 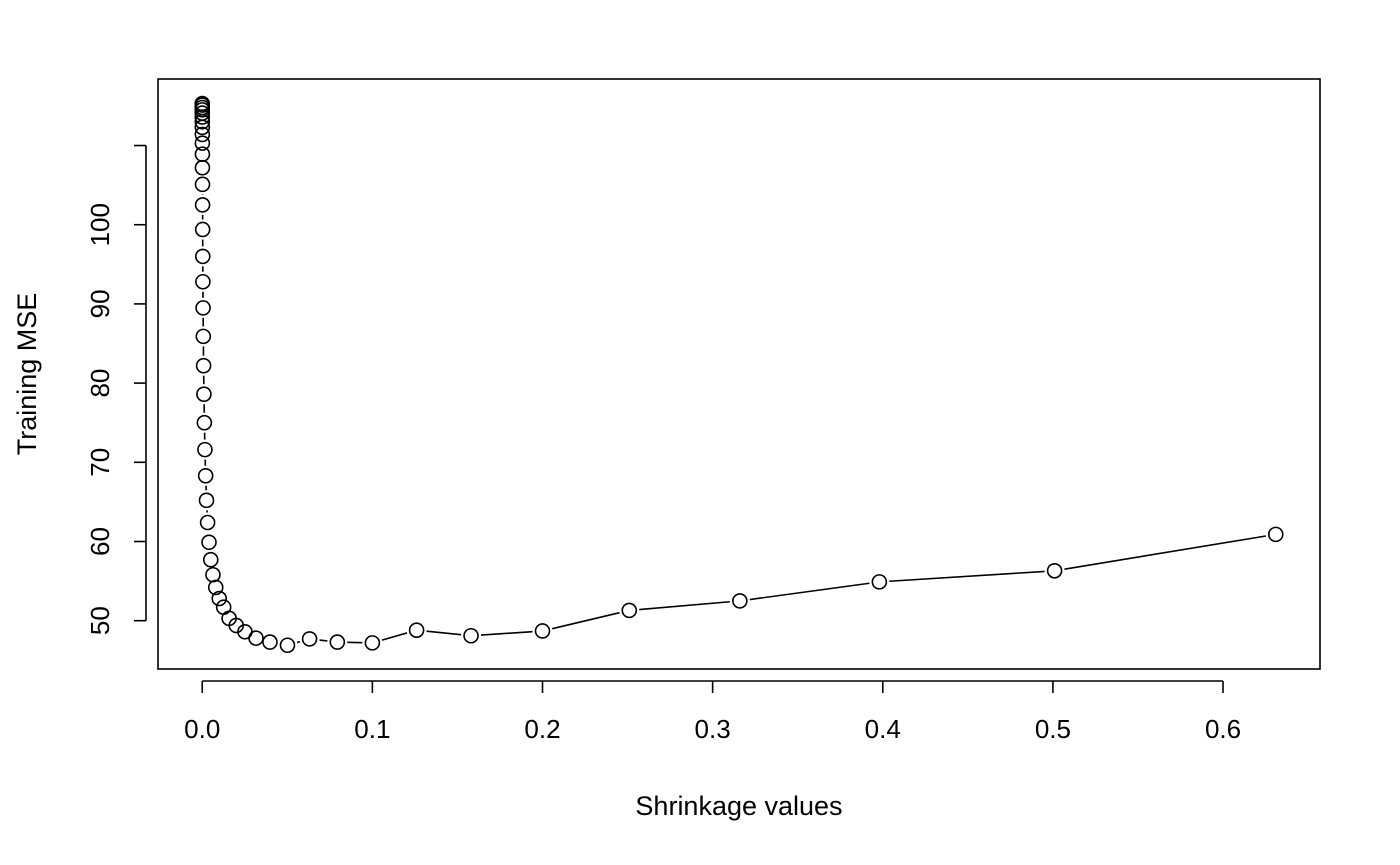 What do you see at coordinates (100, 303) in the screenshot?
I see `y-tick-label: 90` at bounding box center [100, 303].